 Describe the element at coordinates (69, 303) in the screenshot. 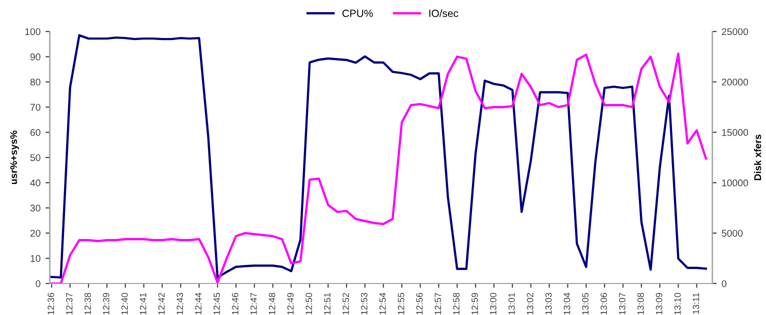

I see `x-tick-label: 12:37` at that location.